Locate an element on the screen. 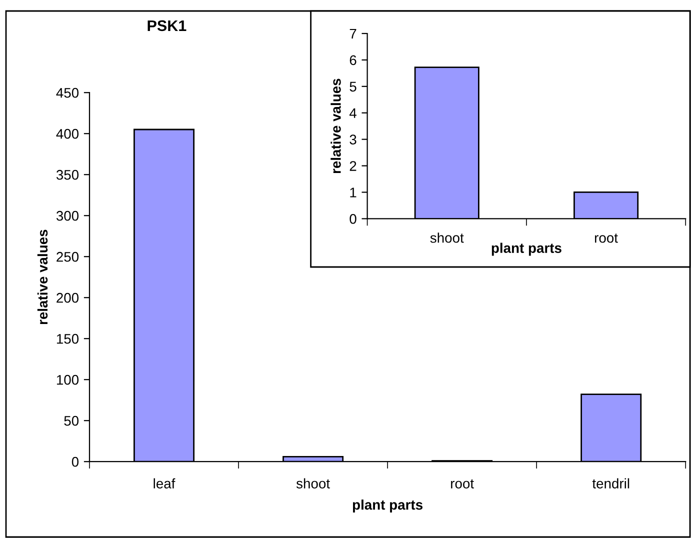  y-tick-label: 100 is located at coordinates (67, 379).